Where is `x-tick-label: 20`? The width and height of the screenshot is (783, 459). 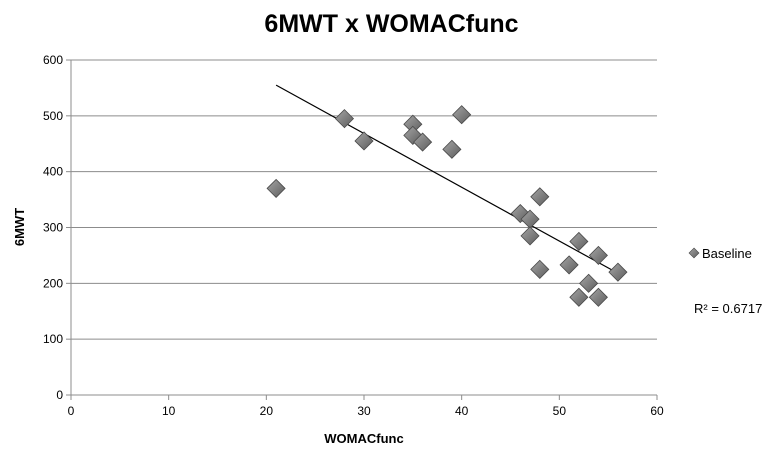 x-tick-label: 20 is located at coordinates (267, 411).